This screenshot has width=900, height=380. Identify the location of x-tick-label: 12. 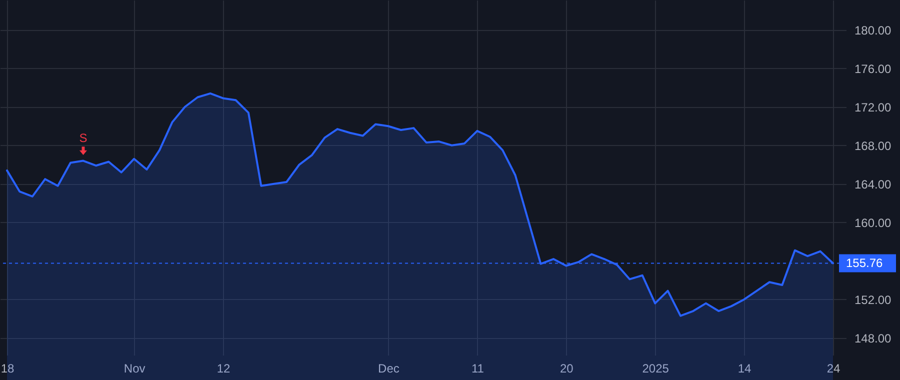
(223, 369).